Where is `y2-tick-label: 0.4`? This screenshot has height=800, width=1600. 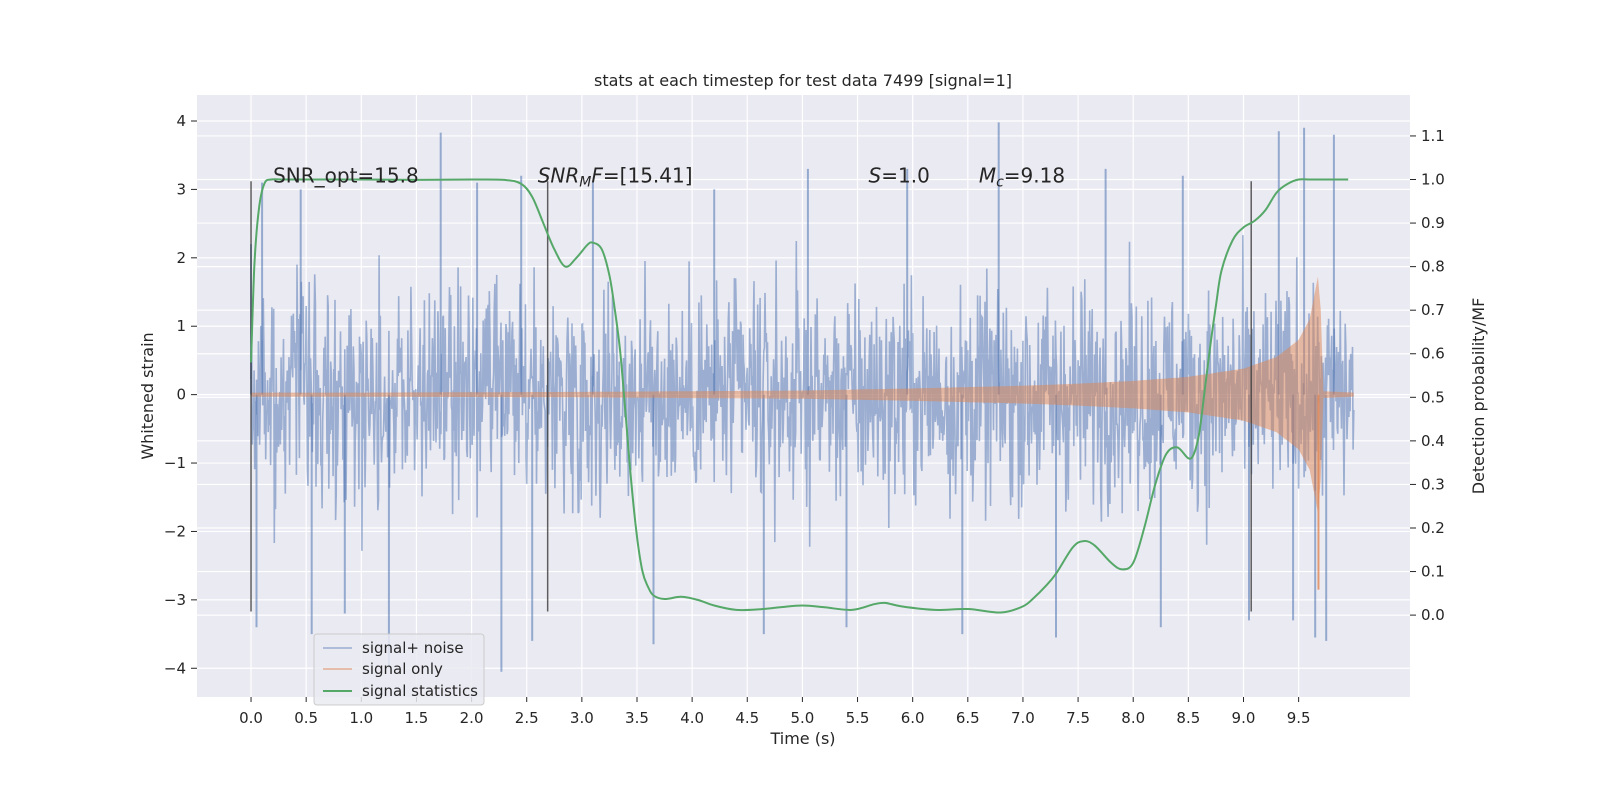 y2-tick-label: 0.4 is located at coordinates (1433, 441).